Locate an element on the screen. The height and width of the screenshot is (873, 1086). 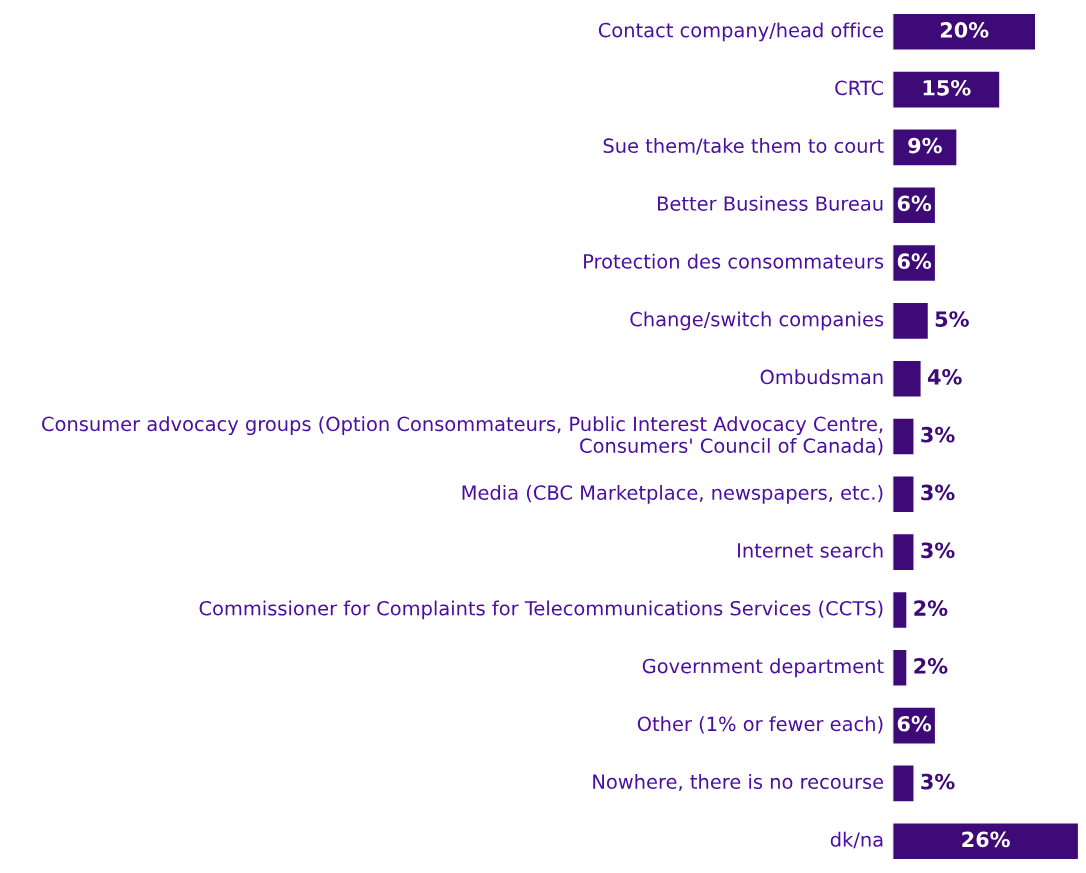
data-label: 20% is located at coordinates (964, 30).